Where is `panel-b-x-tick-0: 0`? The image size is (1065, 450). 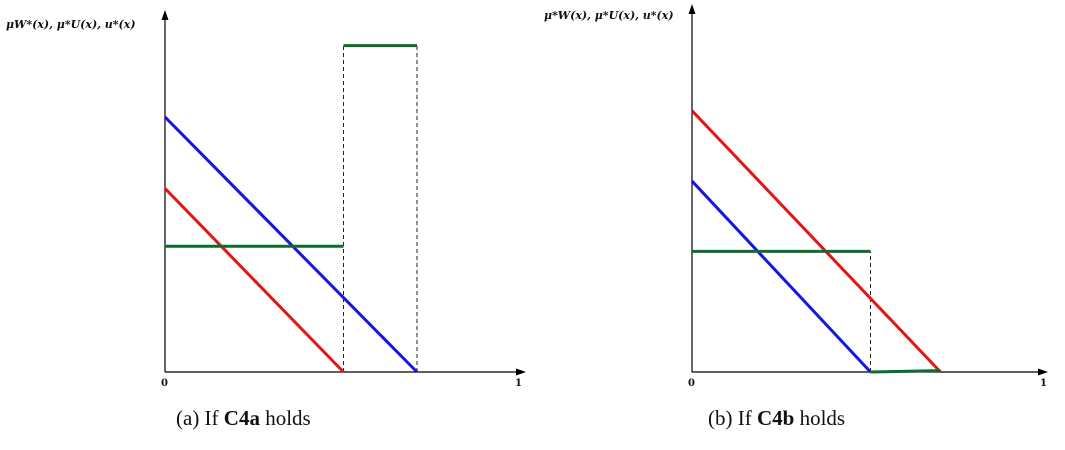 panel-b-x-tick-0: 0 is located at coordinates (691, 383).